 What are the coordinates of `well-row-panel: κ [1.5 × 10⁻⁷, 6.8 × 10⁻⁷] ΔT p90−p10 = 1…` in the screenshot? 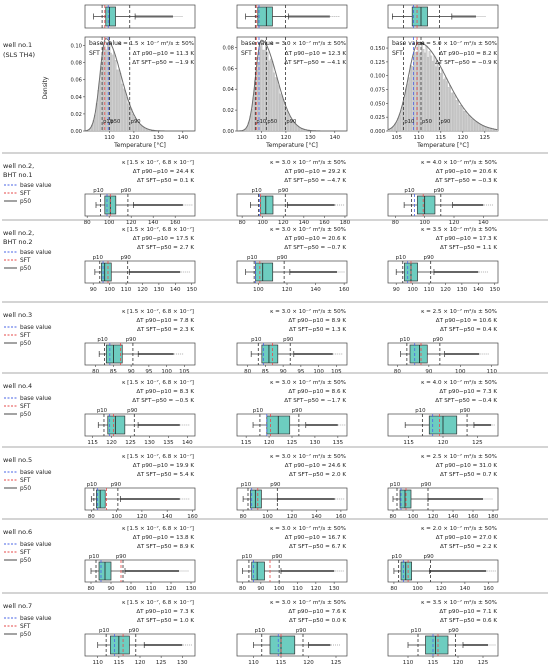 It's located at (141, 486).